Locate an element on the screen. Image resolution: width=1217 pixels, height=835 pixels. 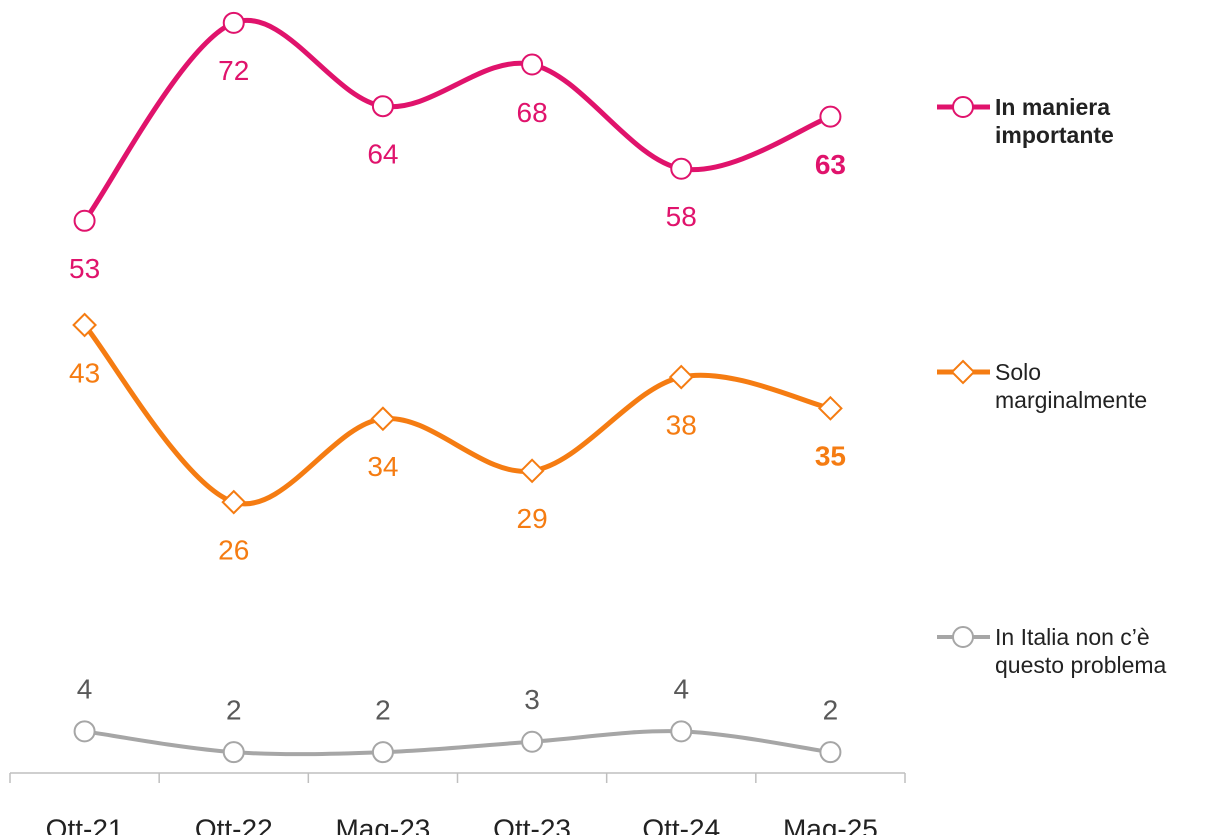
x-tick-label: Ott-22 is located at coordinates (234, 824).